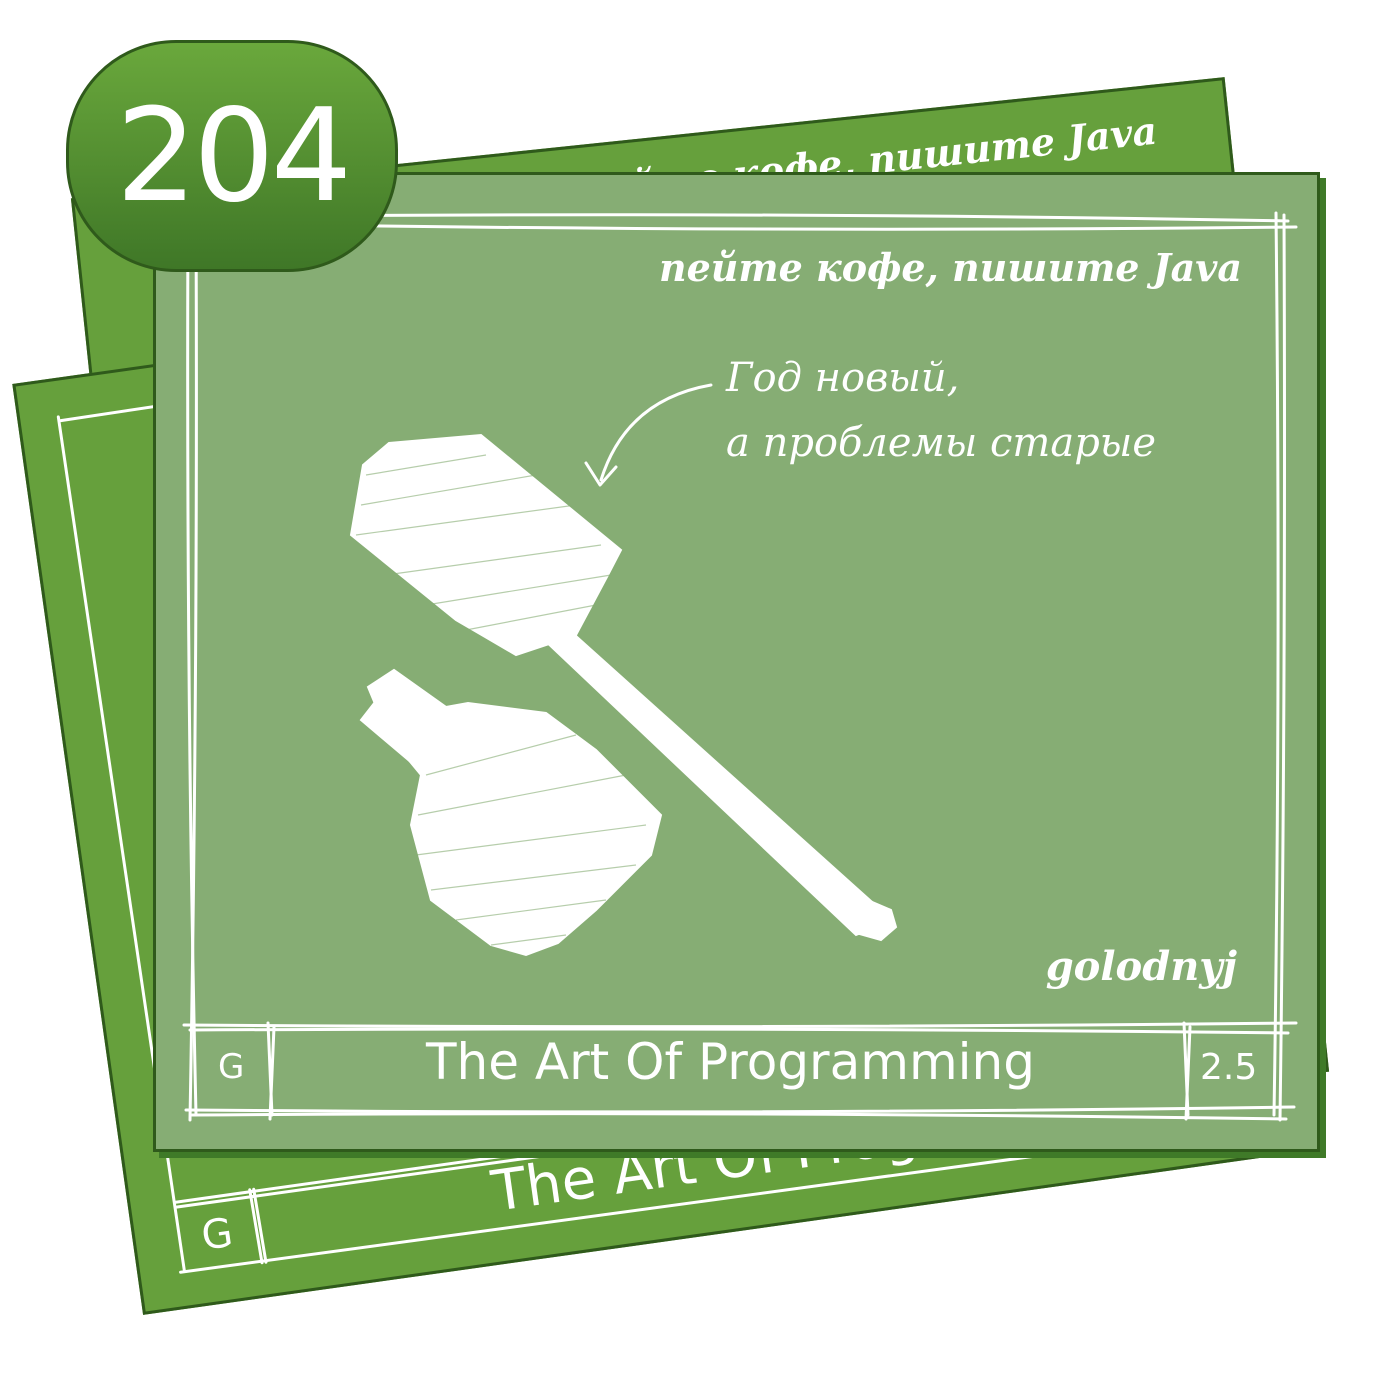 Image resolution: width=1400 pixels, height=1400 pixels. Describe the element at coordinates (843, 378) in the screenshot. I see `caption-line-1: Год новый,` at that location.